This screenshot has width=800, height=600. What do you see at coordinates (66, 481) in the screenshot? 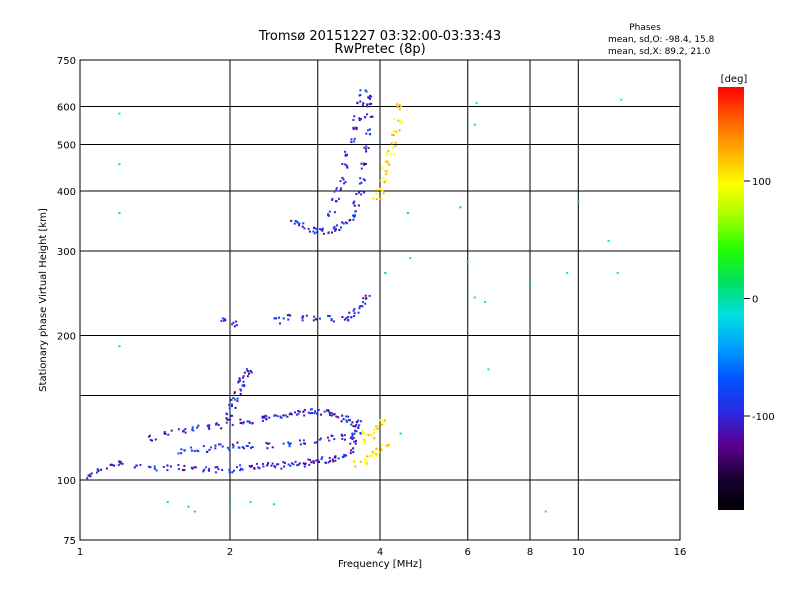
I see `y-tick-label: 100` at bounding box center [66, 481].